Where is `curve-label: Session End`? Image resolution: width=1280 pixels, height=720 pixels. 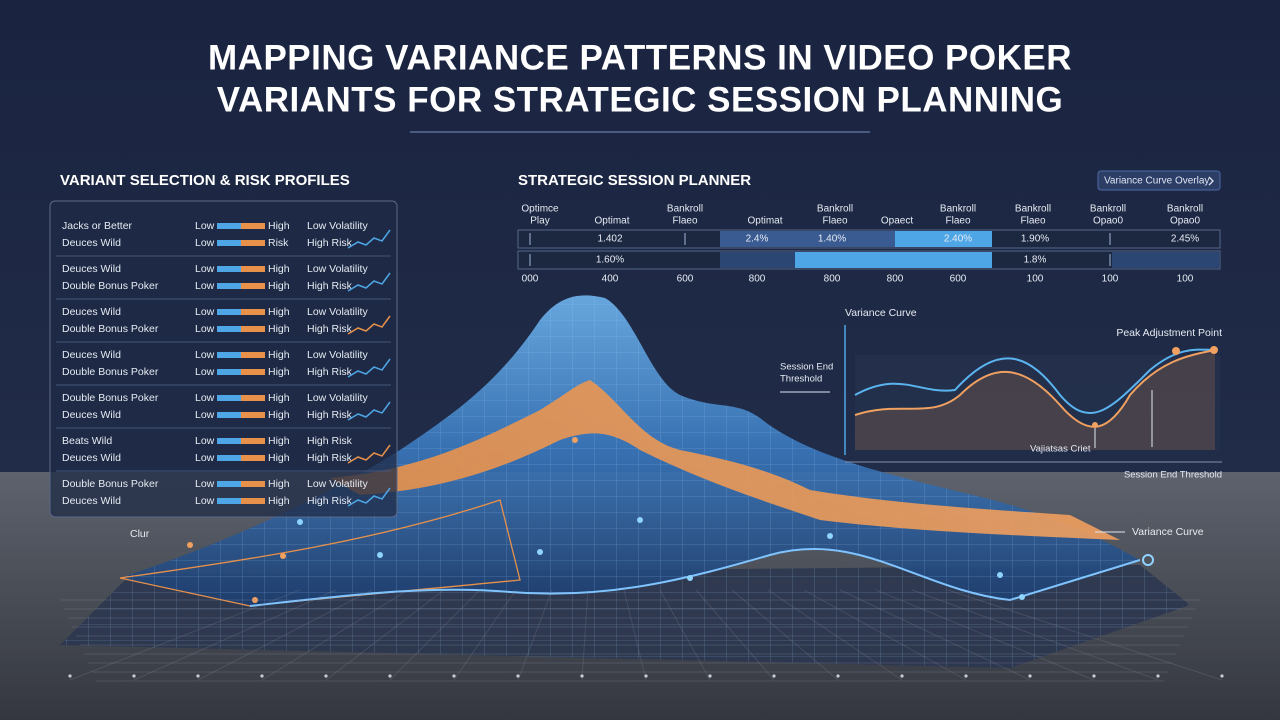 curve-label: Session End is located at coordinates (806, 367).